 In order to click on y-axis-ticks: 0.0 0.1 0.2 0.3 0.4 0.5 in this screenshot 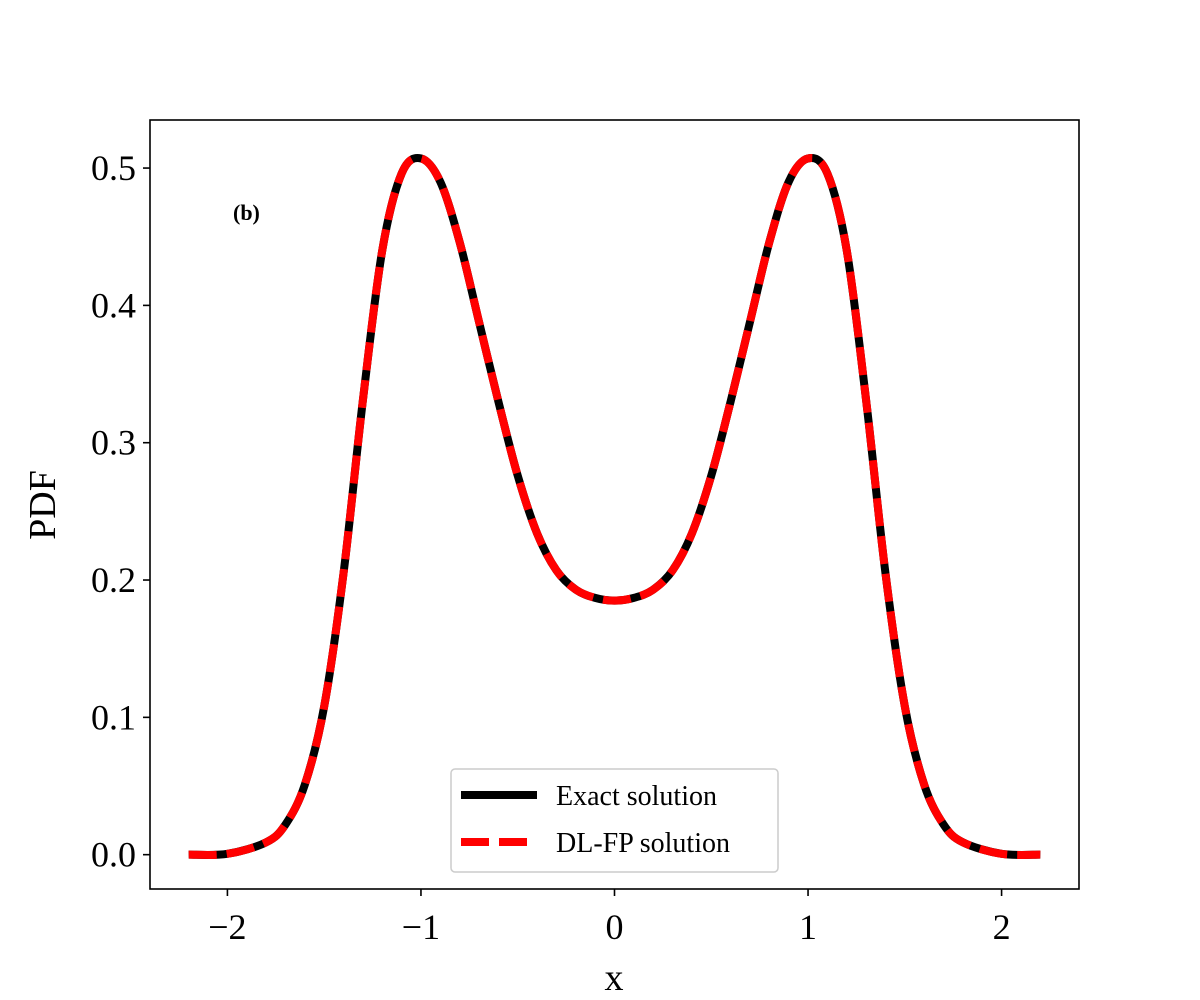, I will do `click(120, 511)`.